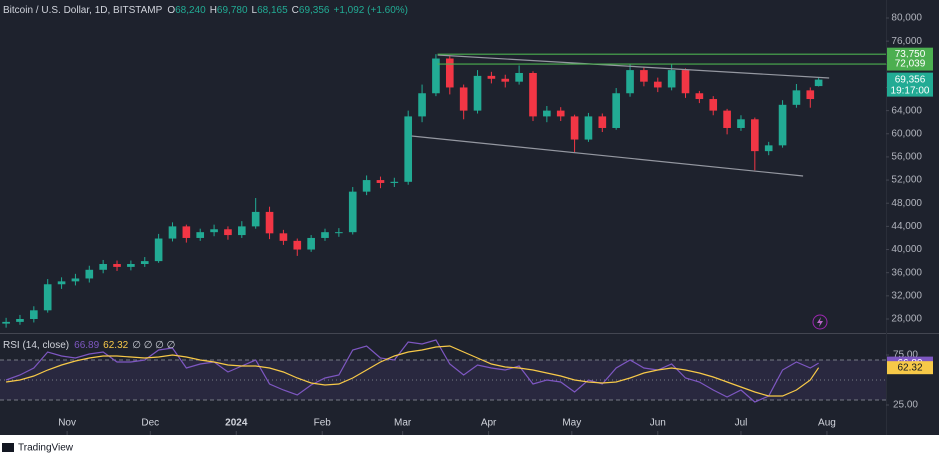 This screenshot has width=939, height=461. I want to click on ohlc-value: 69,356, so click(314, 10).